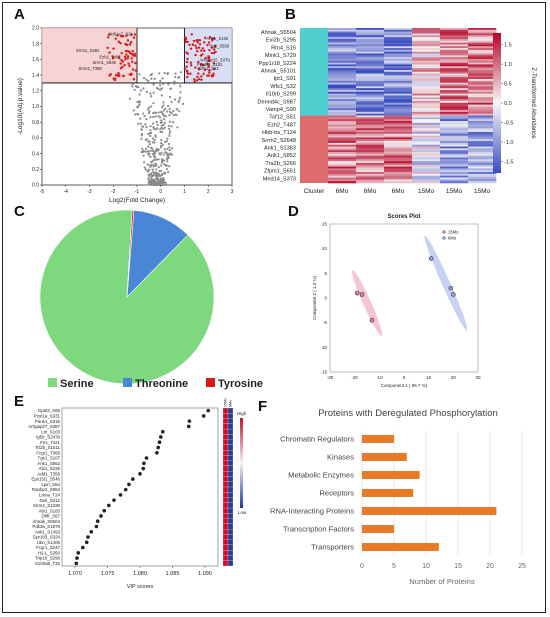 The image size is (550, 617). Describe the element at coordinates (452, 238) in the screenshot. I see `pca-legend-label: 6Mo` at that location.